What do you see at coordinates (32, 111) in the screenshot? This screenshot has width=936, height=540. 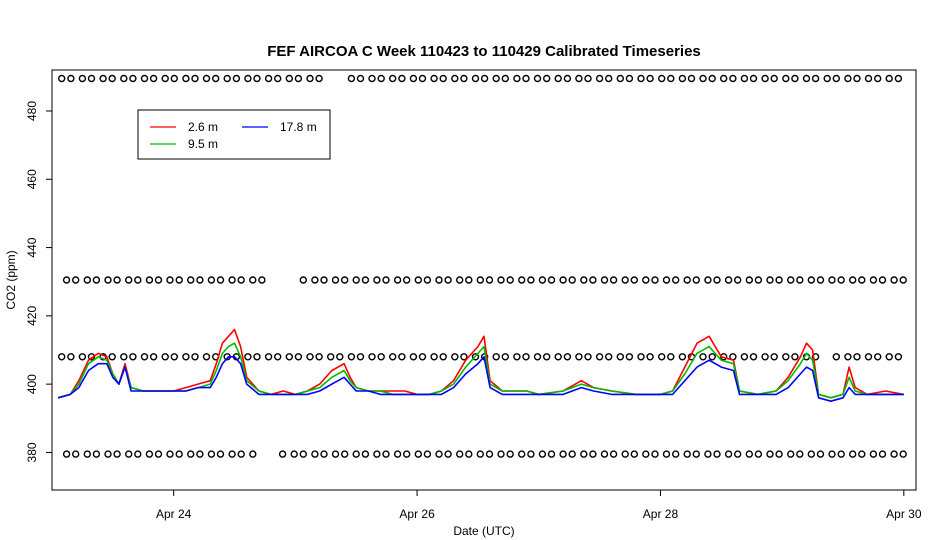 I see `y-tick-label: 480` at bounding box center [32, 111].